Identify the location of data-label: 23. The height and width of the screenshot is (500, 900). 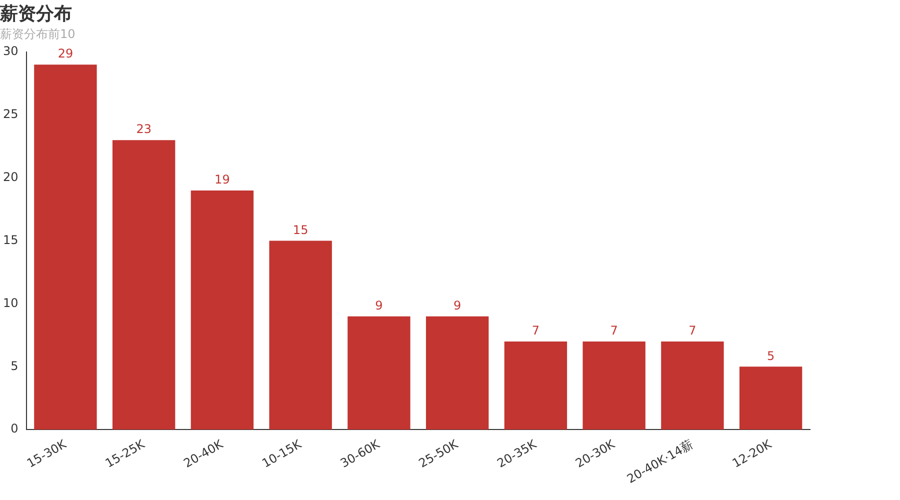
(144, 129).